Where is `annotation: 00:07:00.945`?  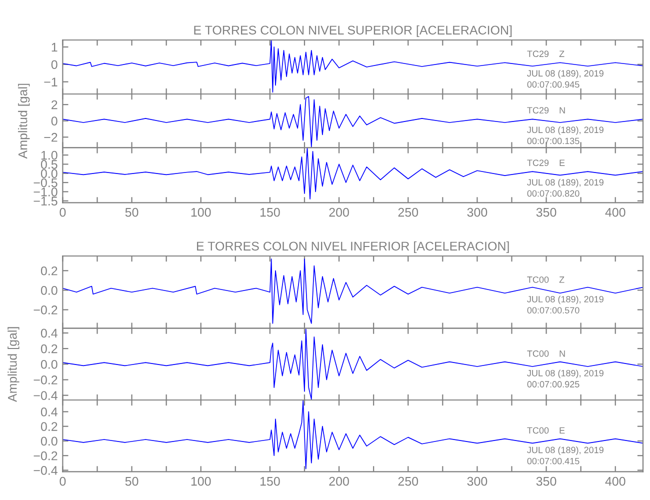
annotation: 00:07:00.945 is located at coordinates (553, 84).